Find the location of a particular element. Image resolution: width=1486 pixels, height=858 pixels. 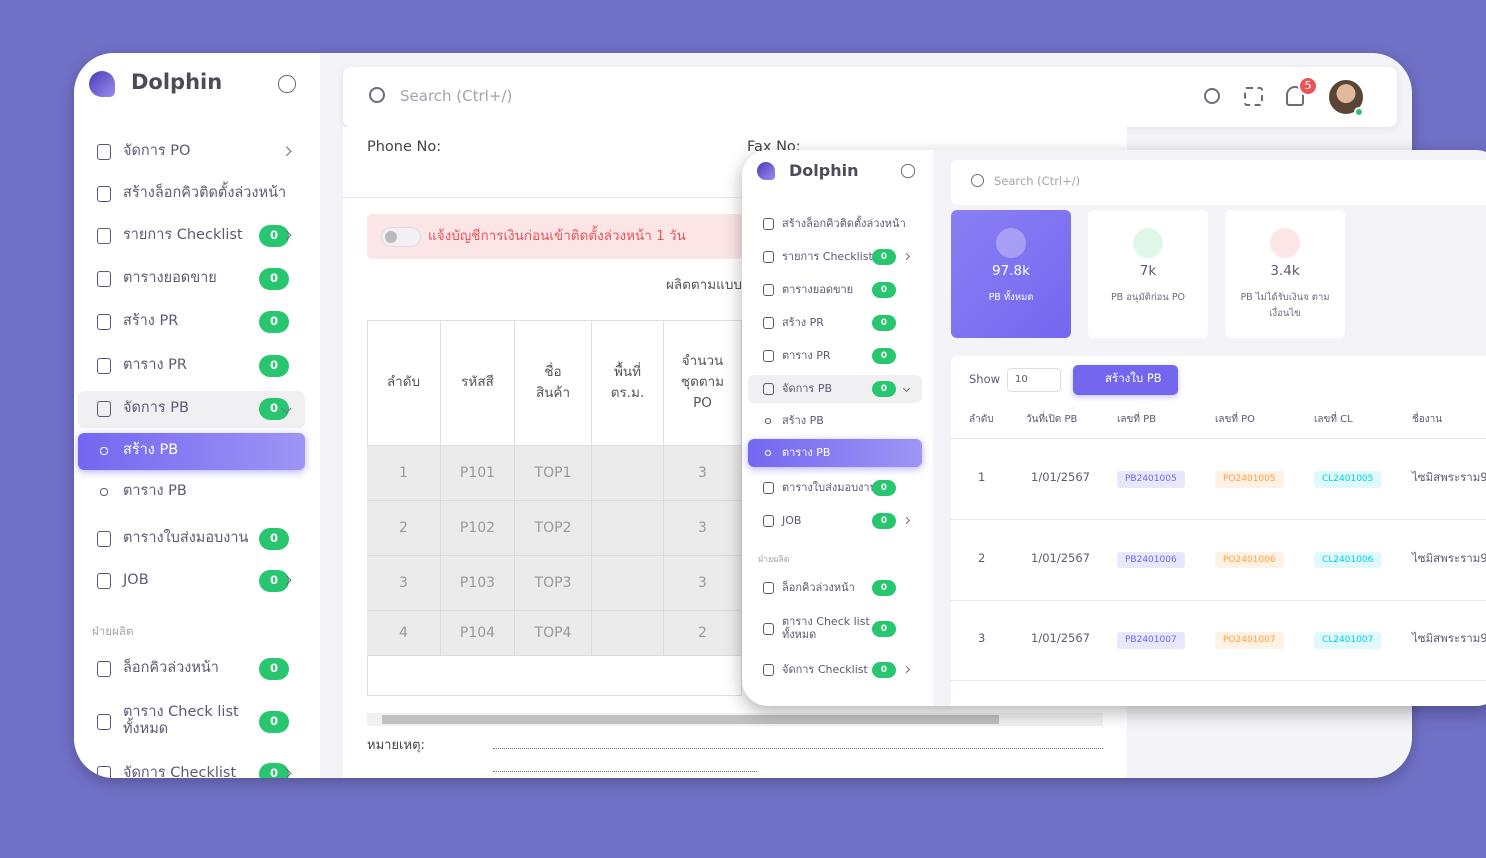

search-icon is located at coordinates (377, 95).